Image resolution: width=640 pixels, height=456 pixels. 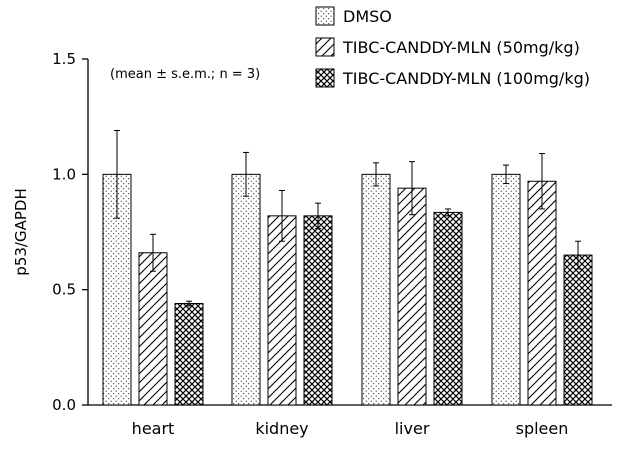 What do you see at coordinates (64, 290) in the screenshot?
I see `y-tick-label: 0.5` at bounding box center [64, 290].